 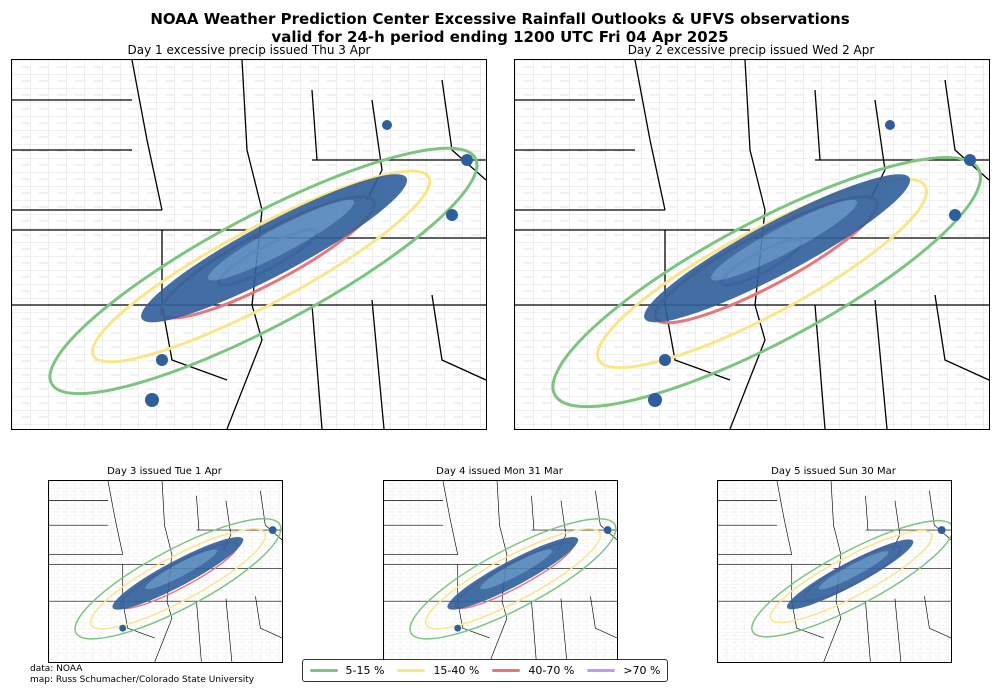 I want to click on legend-item: 40-70 %, so click(x=533, y=670).